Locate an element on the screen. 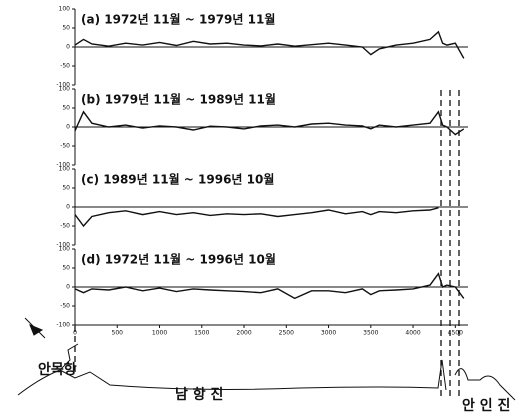 This screenshot has width=528, height=416. panel-title: (d) 1972년 11월 ~ 1996년 10월 is located at coordinates (178, 259).